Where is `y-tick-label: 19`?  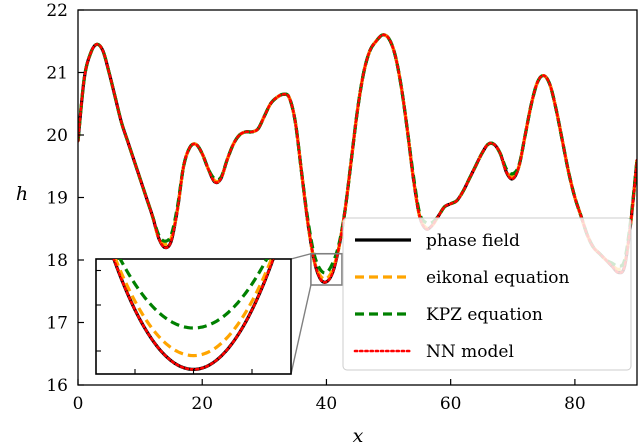
y-tick-label: 19 is located at coordinates (57, 199).